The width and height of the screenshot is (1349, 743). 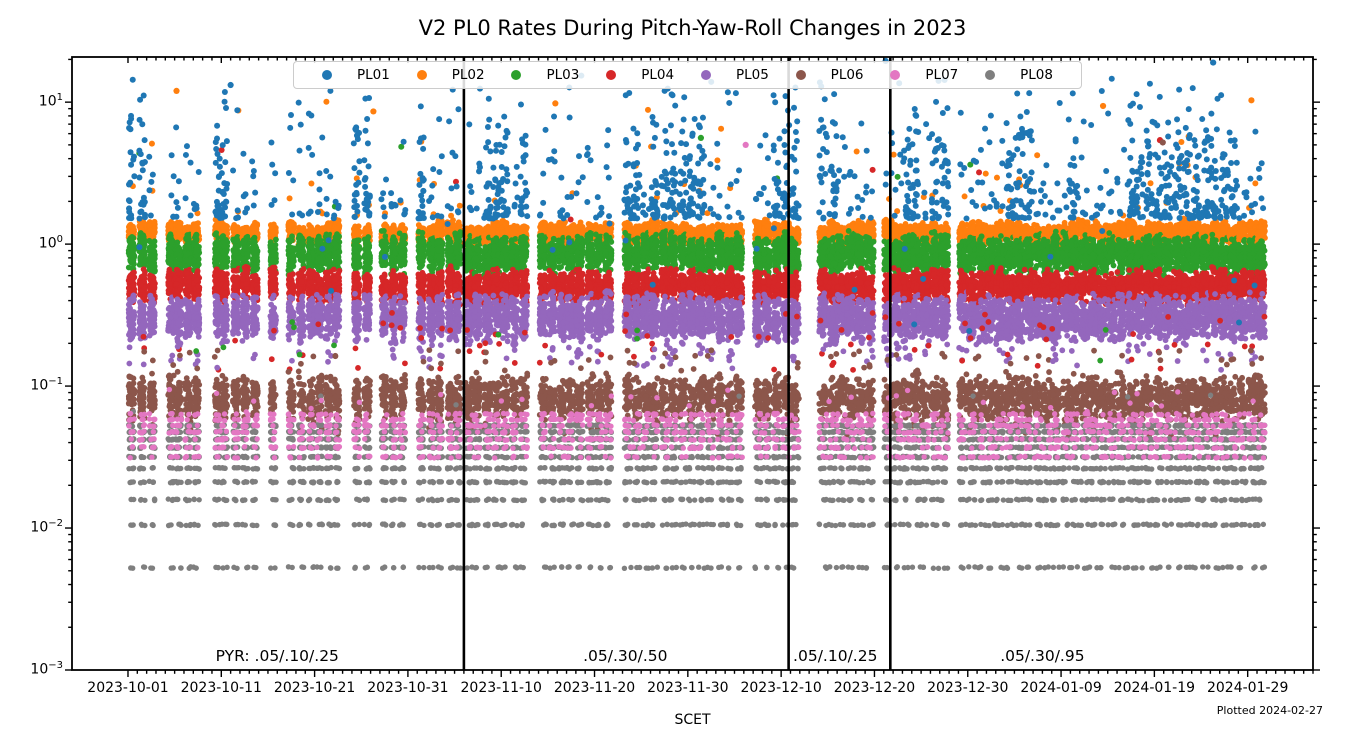 I want to click on x-tick-label: 2023-11-20, so click(x=594, y=688).